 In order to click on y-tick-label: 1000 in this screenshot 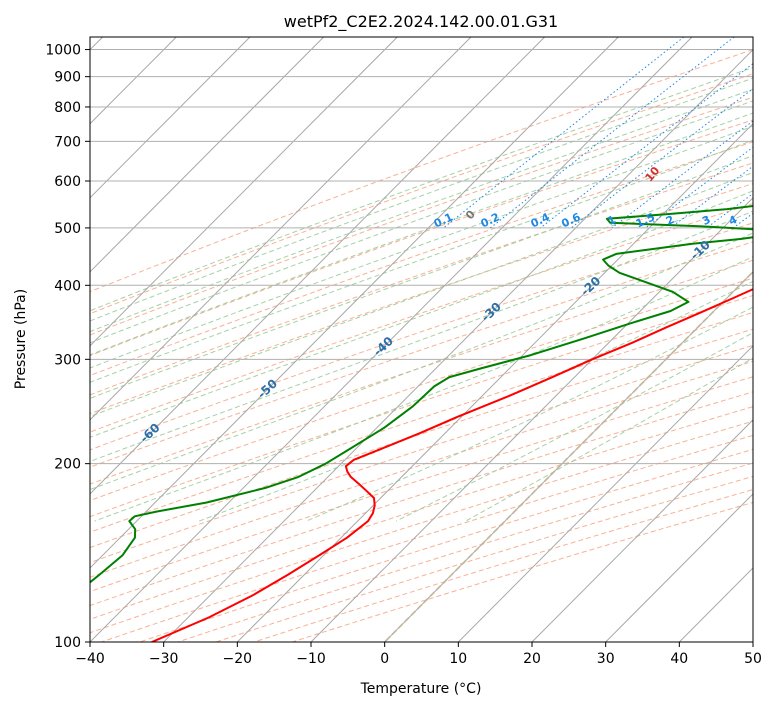, I will do `click(63, 51)`.